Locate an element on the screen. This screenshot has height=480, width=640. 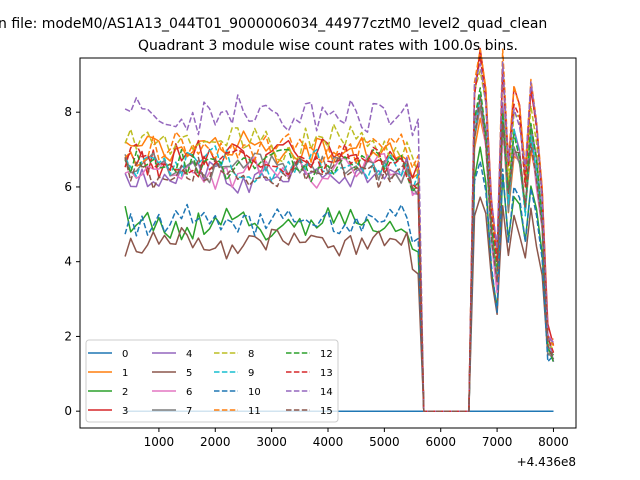
x-offset-label: +4.436e8 is located at coordinates (546, 462).